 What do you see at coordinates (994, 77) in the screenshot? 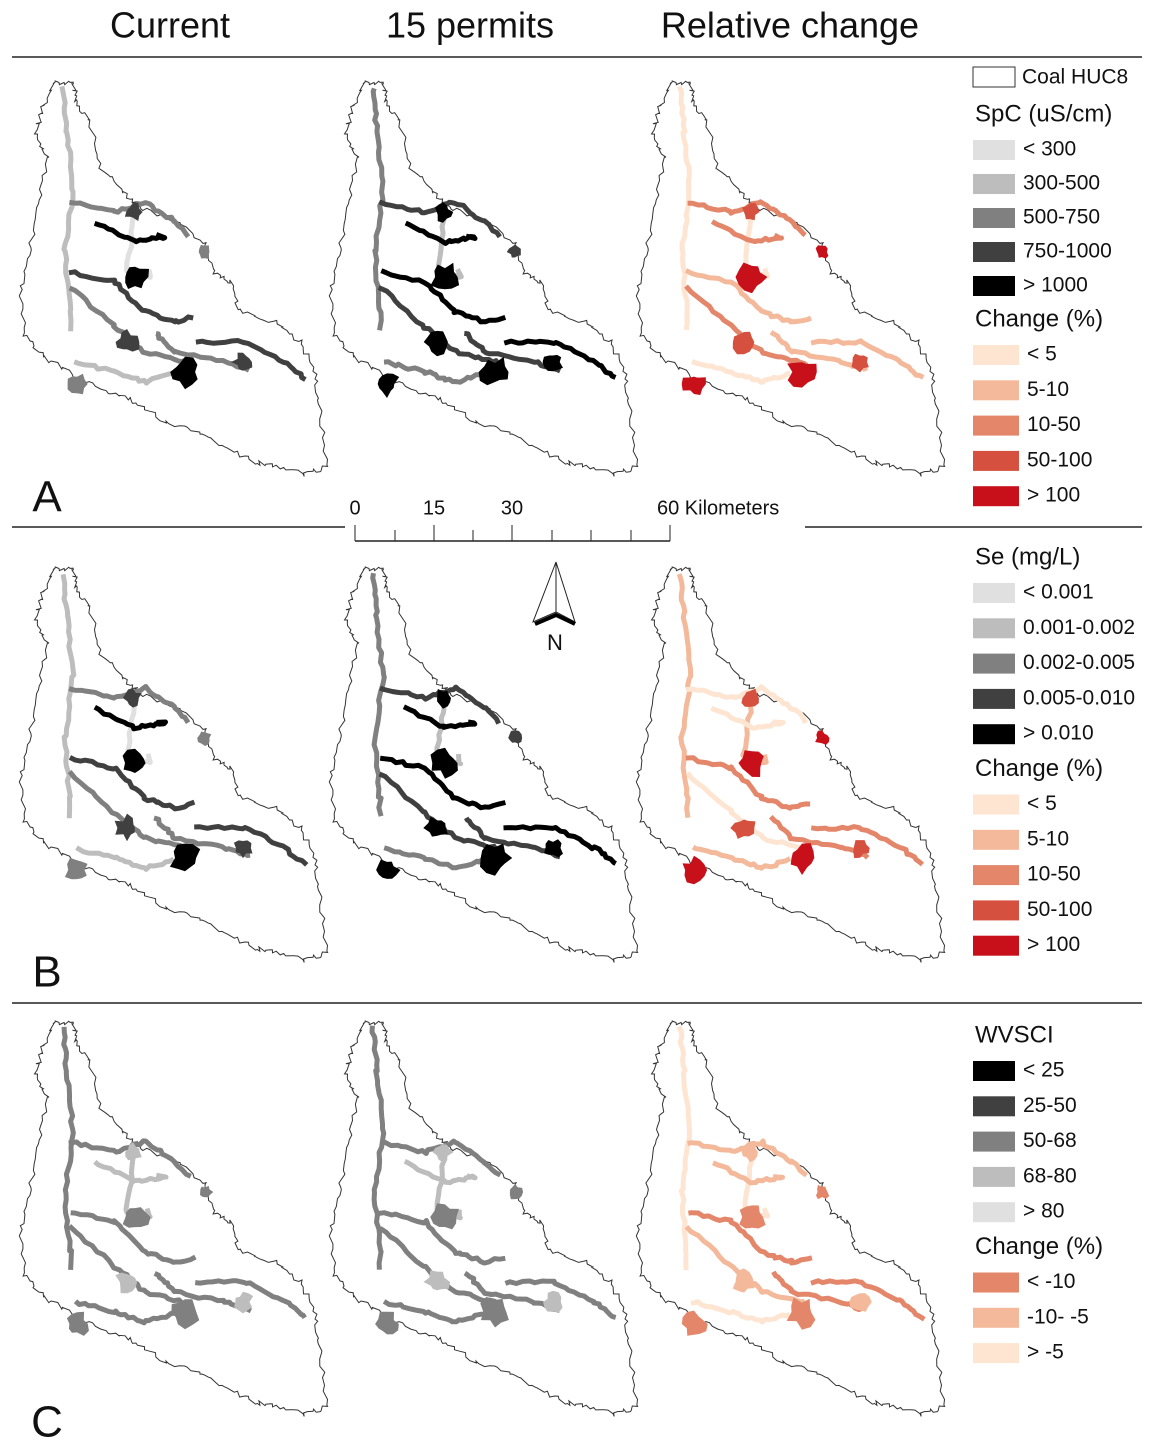
I see `boundary-swatch` at bounding box center [994, 77].